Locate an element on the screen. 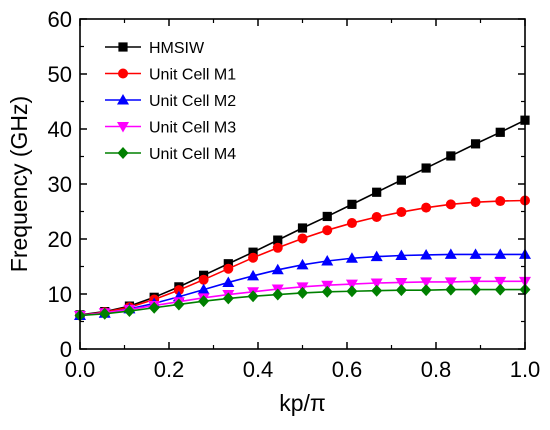  y-tick-label: 0 is located at coordinates (66, 349).